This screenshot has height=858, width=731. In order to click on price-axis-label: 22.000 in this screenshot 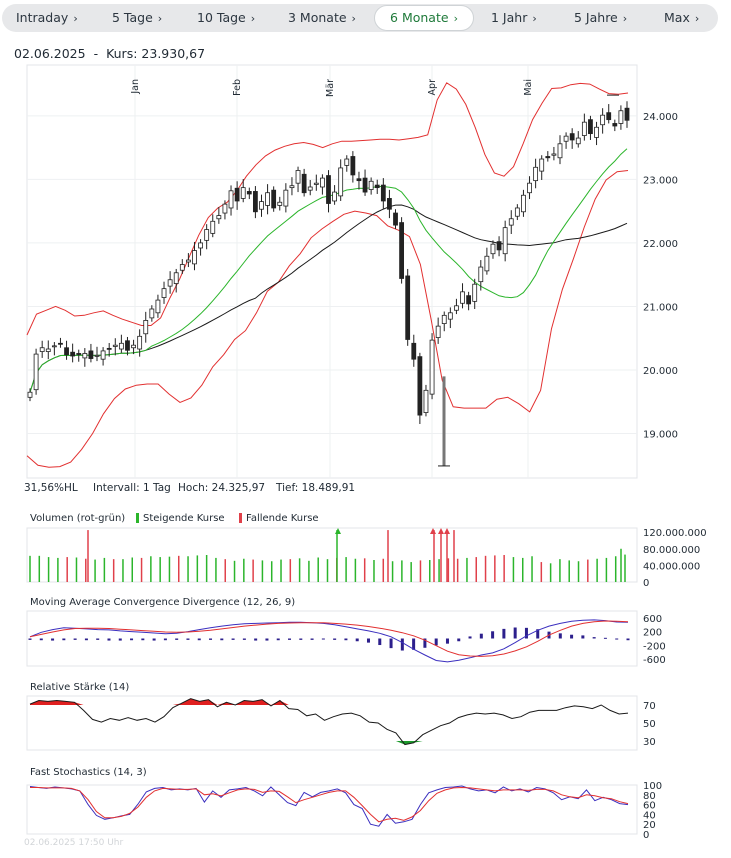, I will do `click(660, 244)`.